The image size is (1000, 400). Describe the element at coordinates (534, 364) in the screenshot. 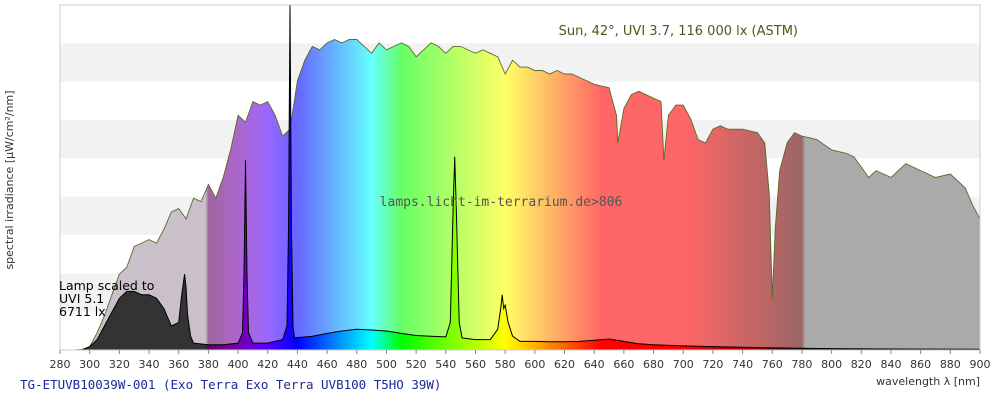

I see `x-tick-label: 600` at that location.